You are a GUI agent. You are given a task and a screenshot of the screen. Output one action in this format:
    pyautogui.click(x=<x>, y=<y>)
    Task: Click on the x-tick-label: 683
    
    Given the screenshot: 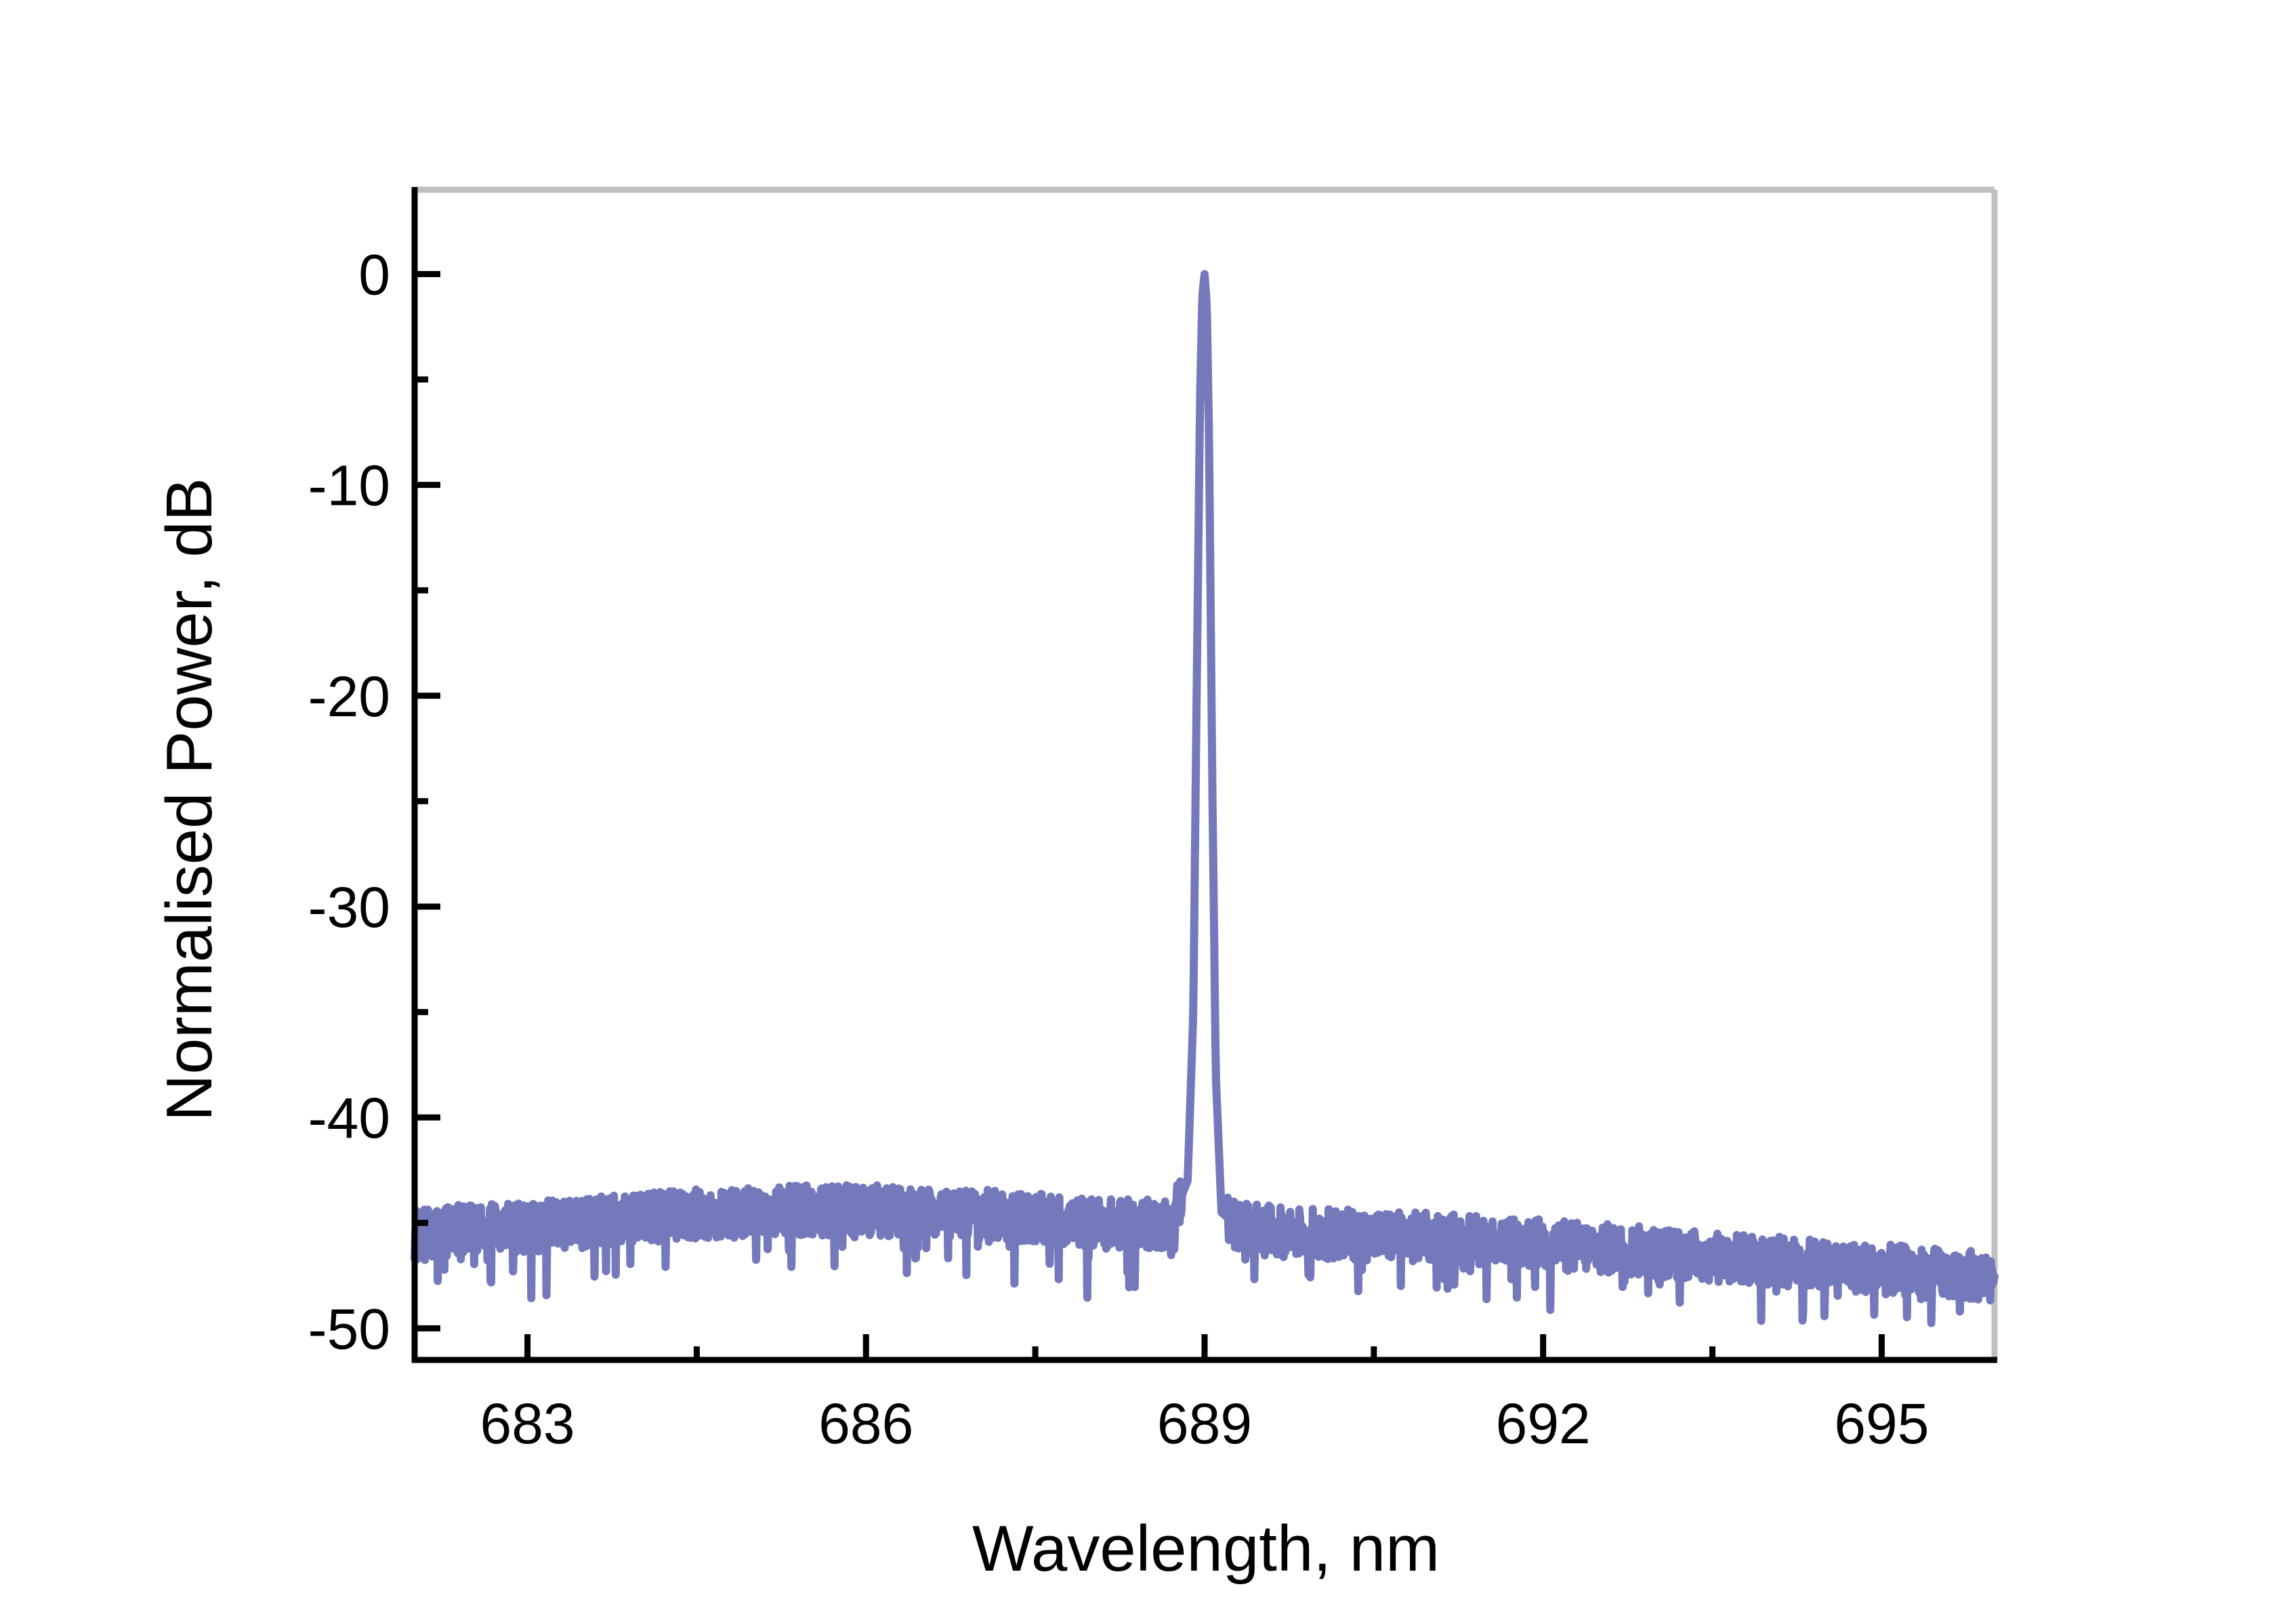 What is the action you would take?
    pyautogui.click(x=527, y=1423)
    